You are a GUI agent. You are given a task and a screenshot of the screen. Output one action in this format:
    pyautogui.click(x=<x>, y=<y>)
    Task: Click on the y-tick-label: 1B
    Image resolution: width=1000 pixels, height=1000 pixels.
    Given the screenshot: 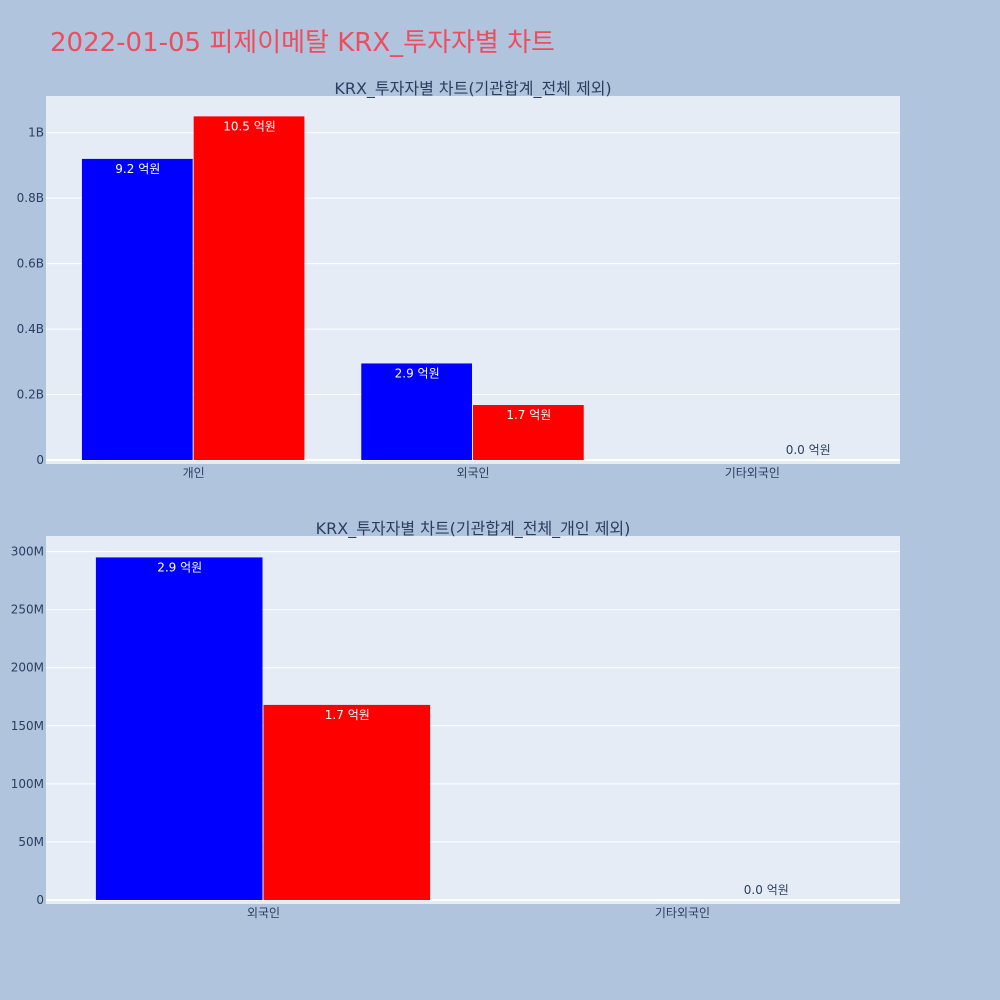 What is the action you would take?
    pyautogui.click(x=36, y=133)
    